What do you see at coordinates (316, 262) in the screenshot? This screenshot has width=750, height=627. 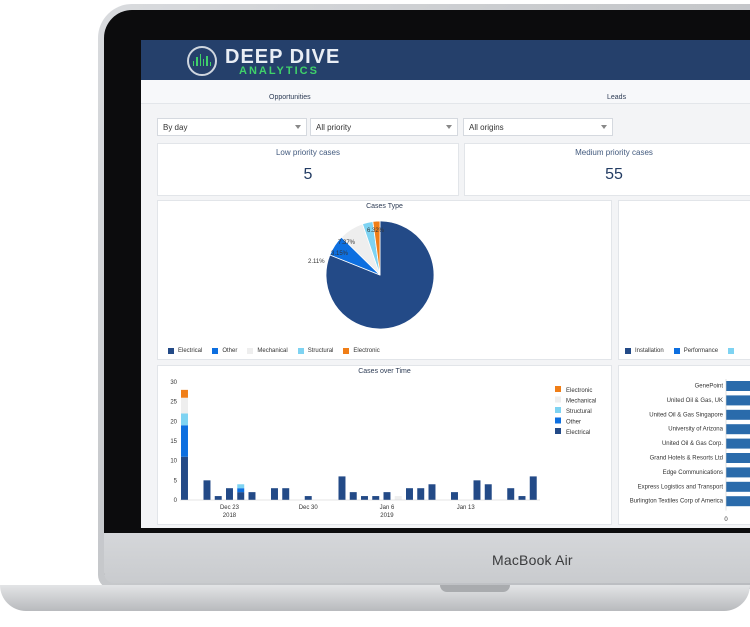 I see `pie-data-label: 2.11%` at bounding box center [316, 262].